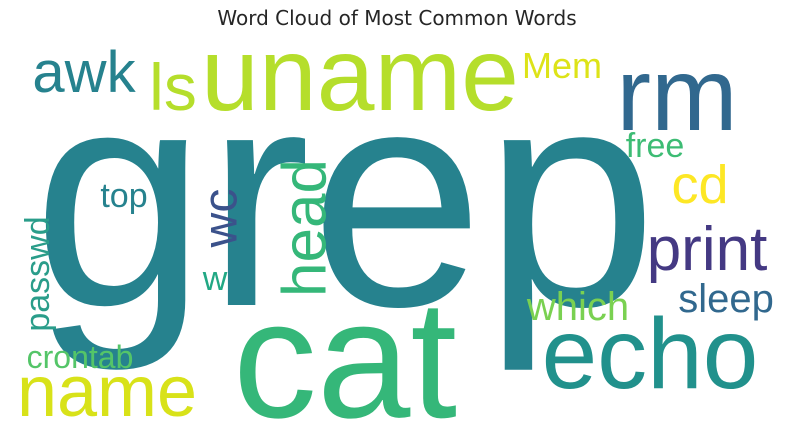 The image size is (794, 431). I want to click on chart-title: Word Cloud of Most Common Words, so click(397, 18).